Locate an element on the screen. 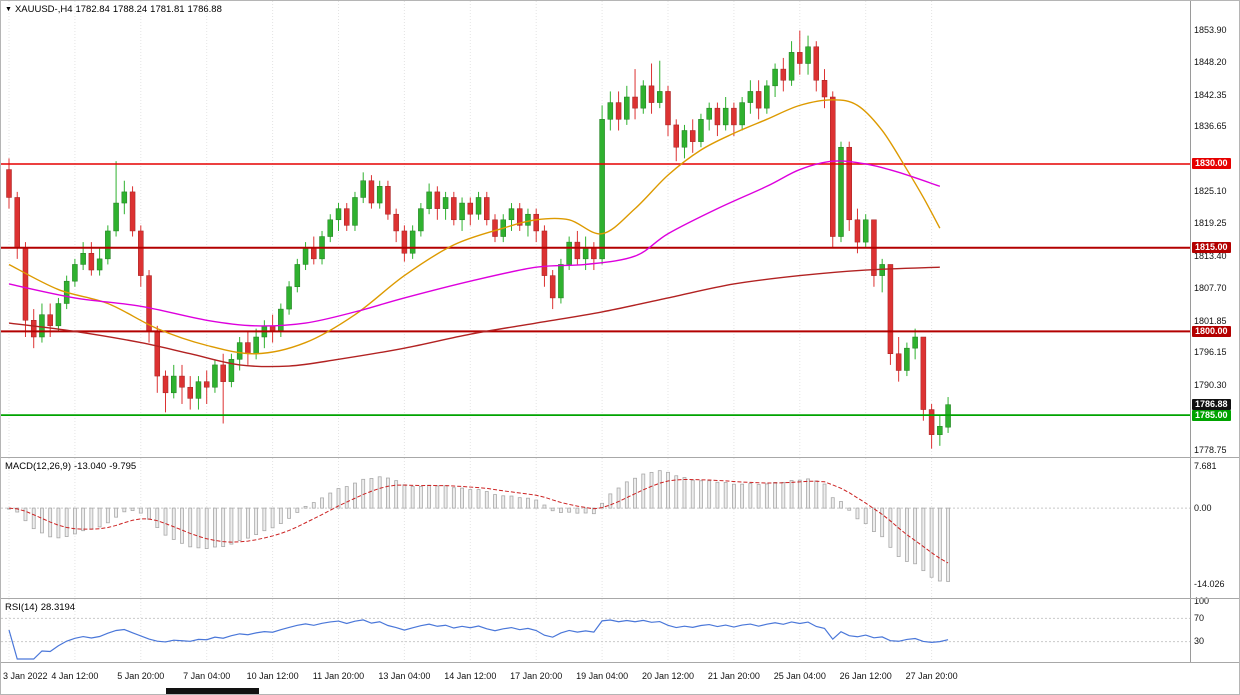 The image size is (1240, 695). ohlc-open: 1782.84 is located at coordinates (92, 9).